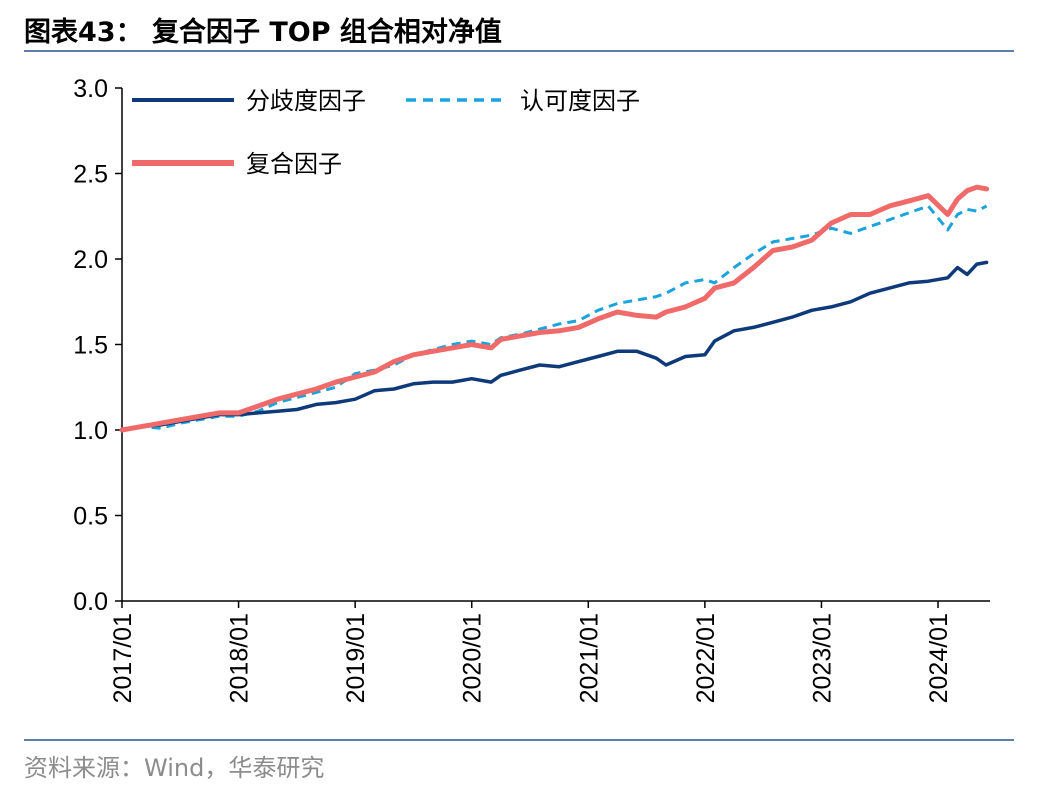 Image resolution: width=1048 pixels, height=792 pixels. I want to click on y-tick-label: 3.0, so click(90, 89).